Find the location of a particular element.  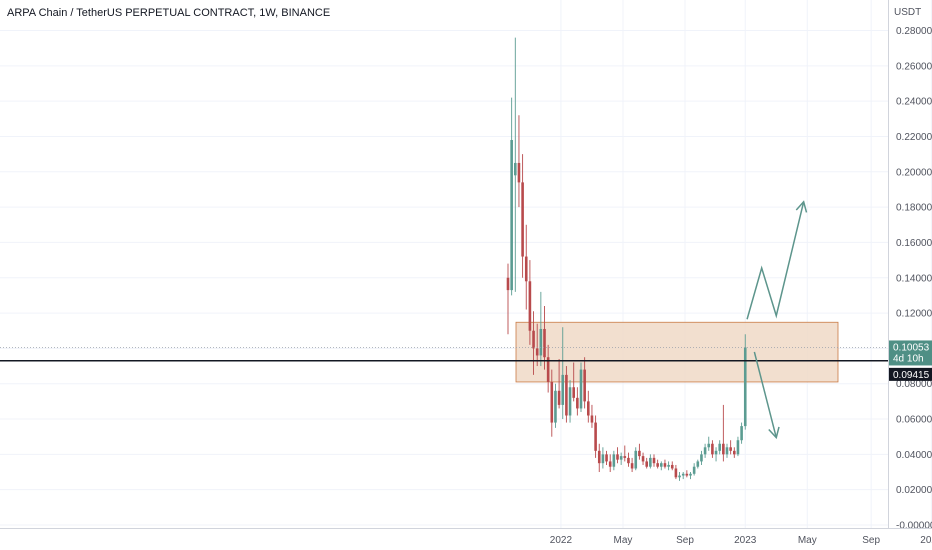

down-arrow-line is located at coordinates (765, 394).